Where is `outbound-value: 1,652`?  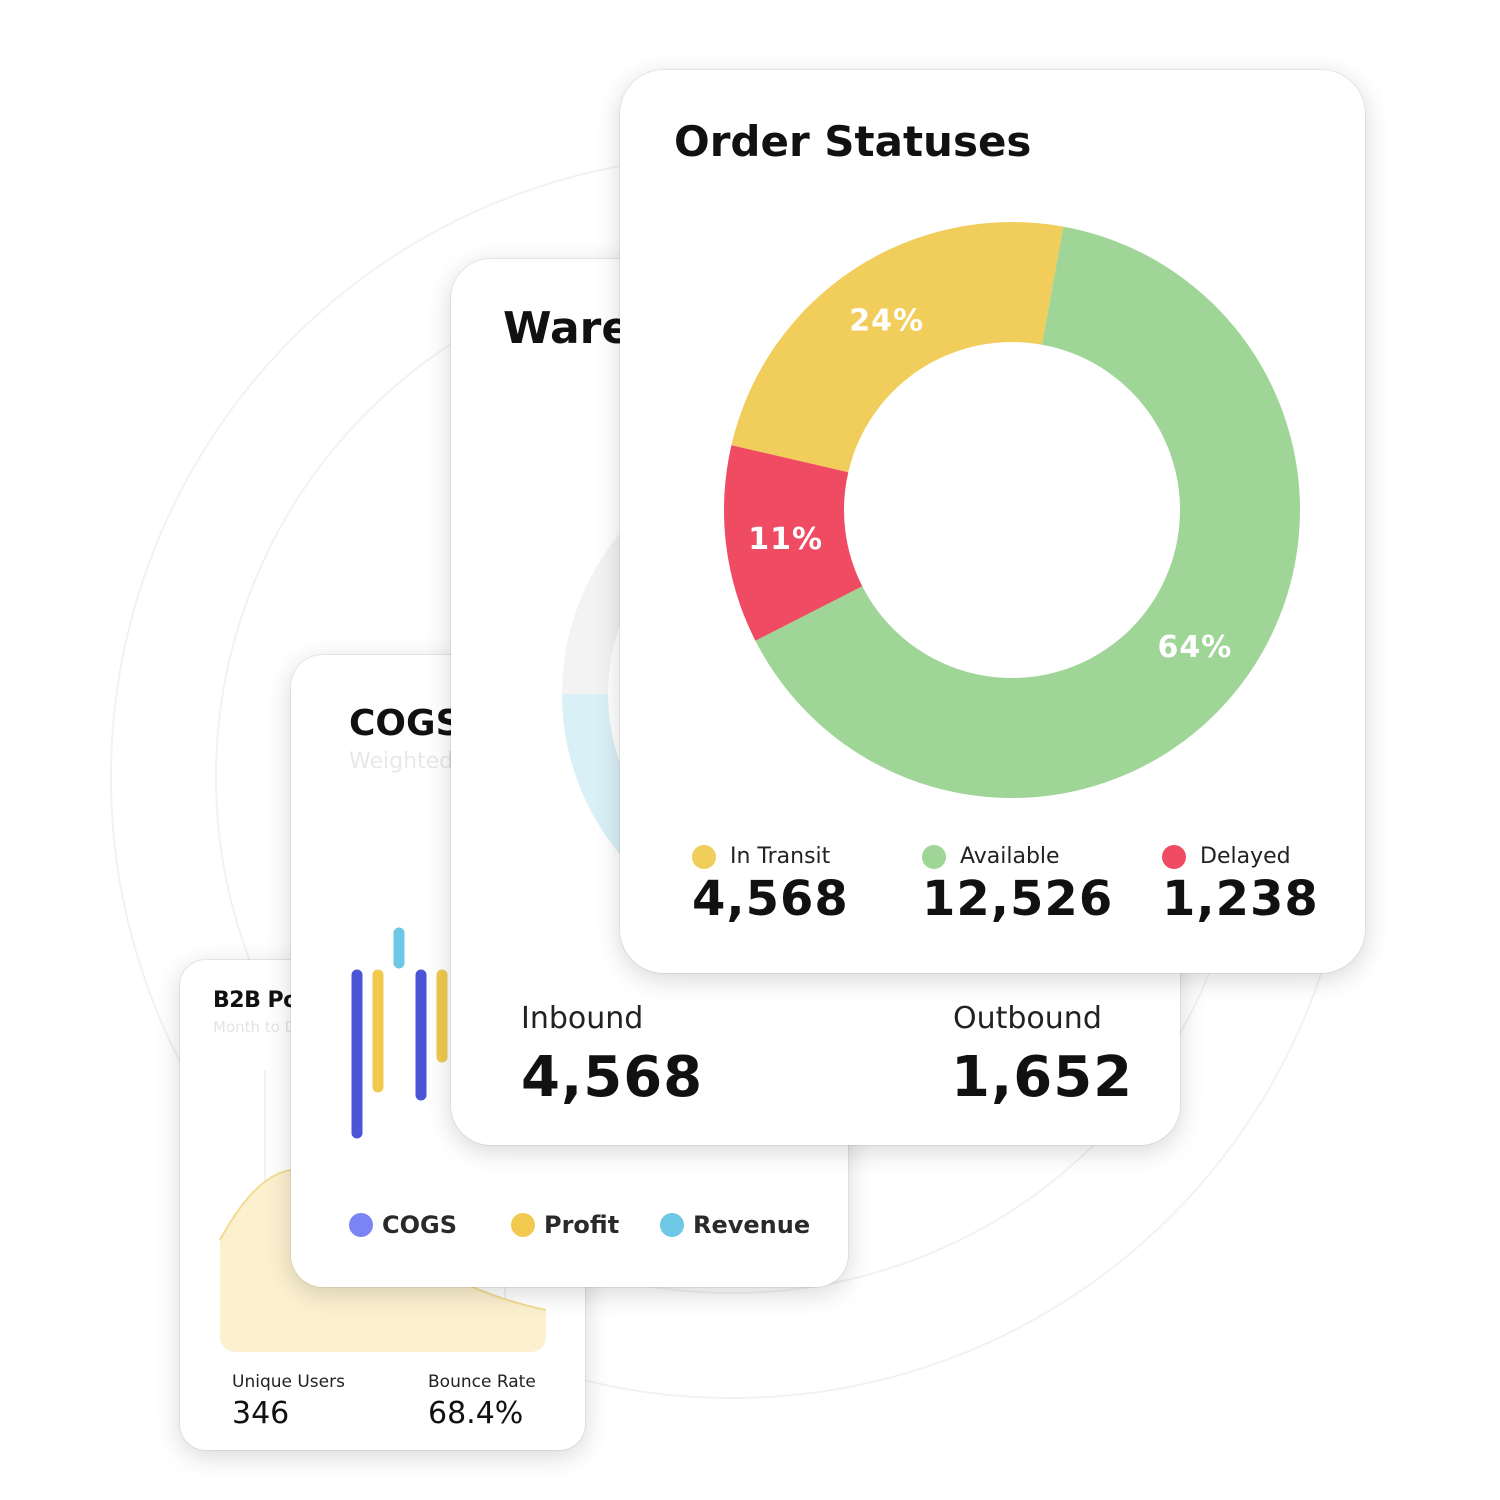
outbound-value: 1,652 is located at coordinates (1042, 1077).